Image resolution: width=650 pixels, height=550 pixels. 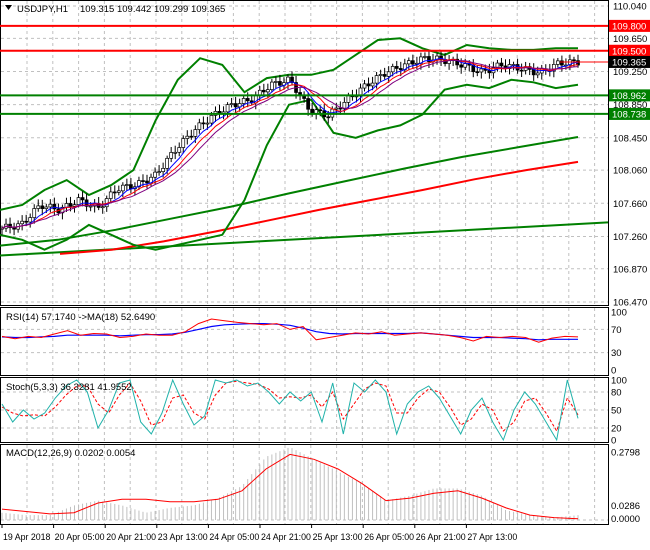 What do you see at coordinates (630, 204) in the screenshot?
I see `price-tick-label: 107.660` at bounding box center [630, 204].